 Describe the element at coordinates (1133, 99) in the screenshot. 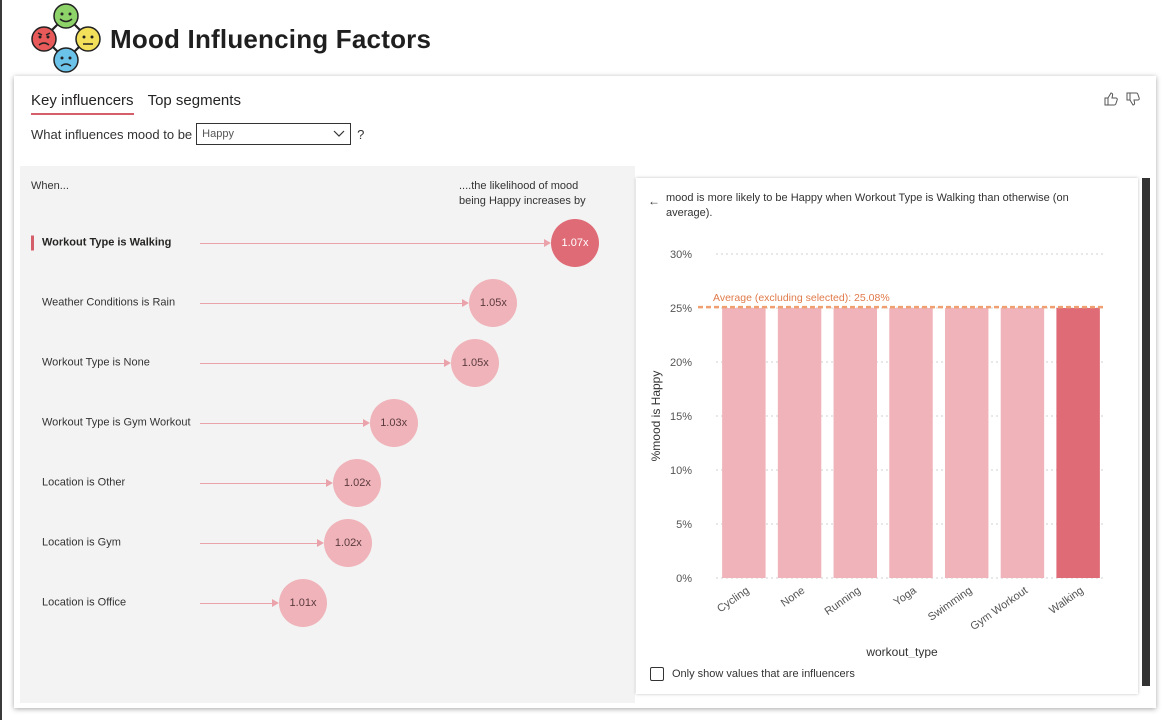

I see `thumbs-down-icon` at that location.